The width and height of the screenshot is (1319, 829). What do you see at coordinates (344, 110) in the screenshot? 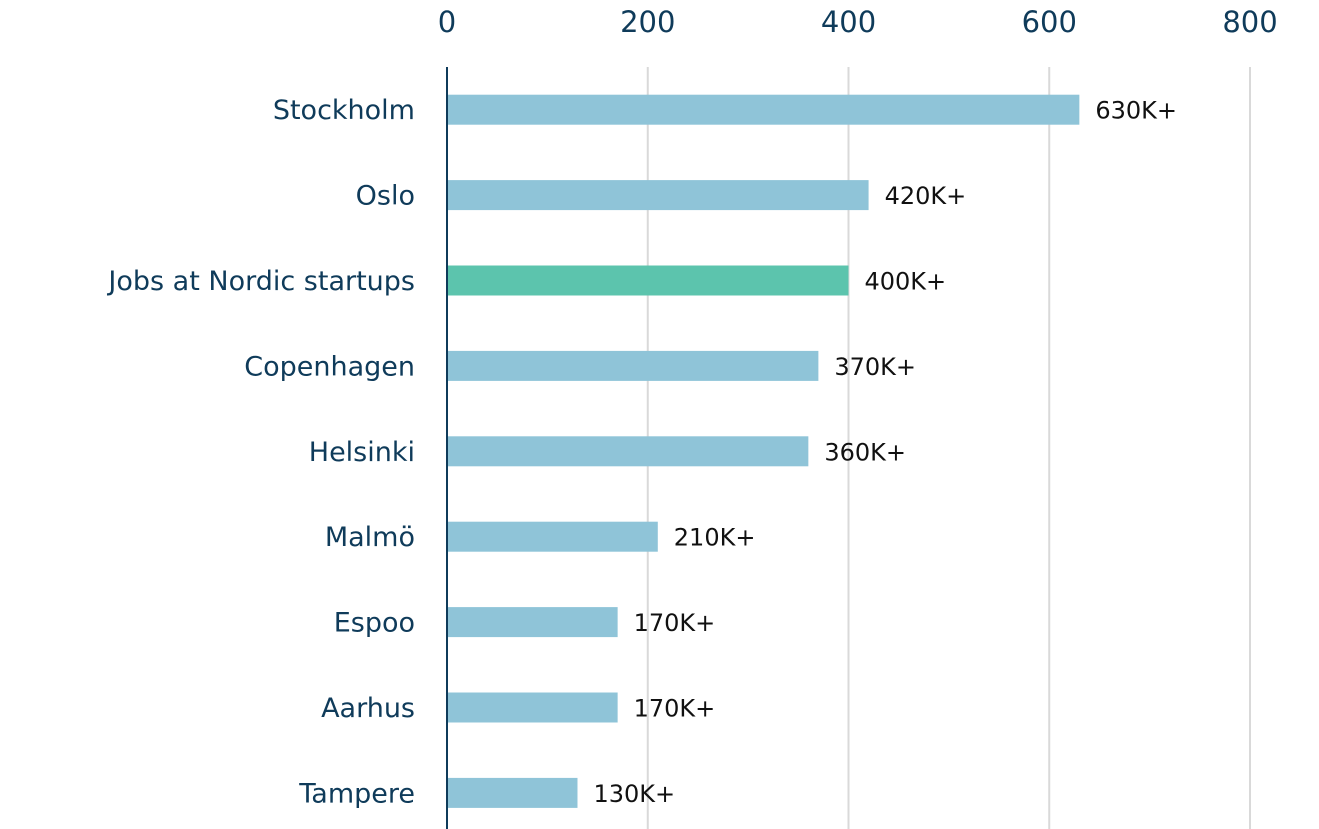
I see `y-tick-label: Stockholm` at bounding box center [344, 110].